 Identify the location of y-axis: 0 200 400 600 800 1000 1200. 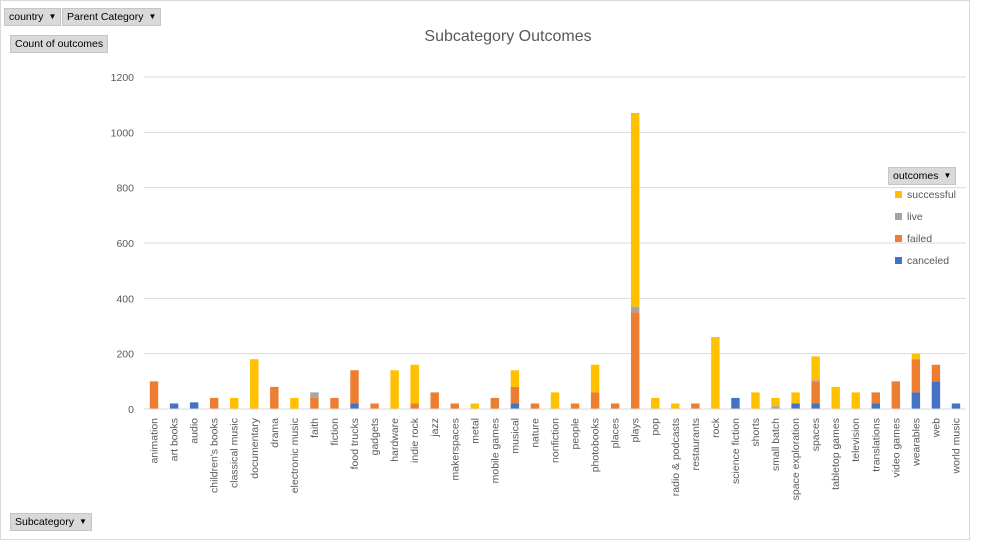
(123, 244).